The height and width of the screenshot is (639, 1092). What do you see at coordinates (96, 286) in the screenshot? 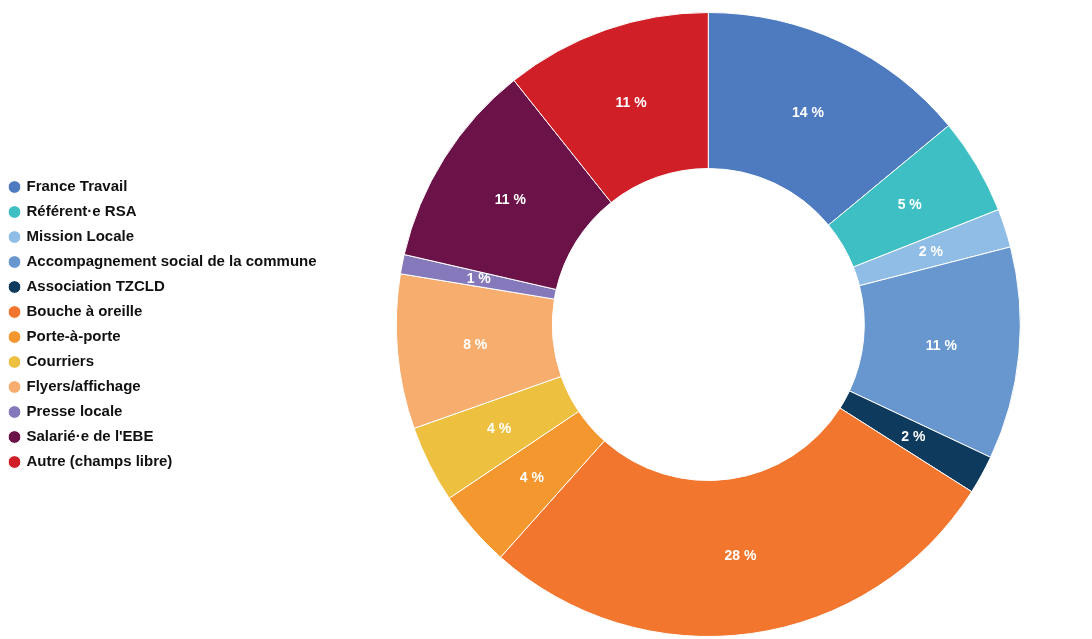
I see `legend-label: Association TZCLD` at bounding box center [96, 286].